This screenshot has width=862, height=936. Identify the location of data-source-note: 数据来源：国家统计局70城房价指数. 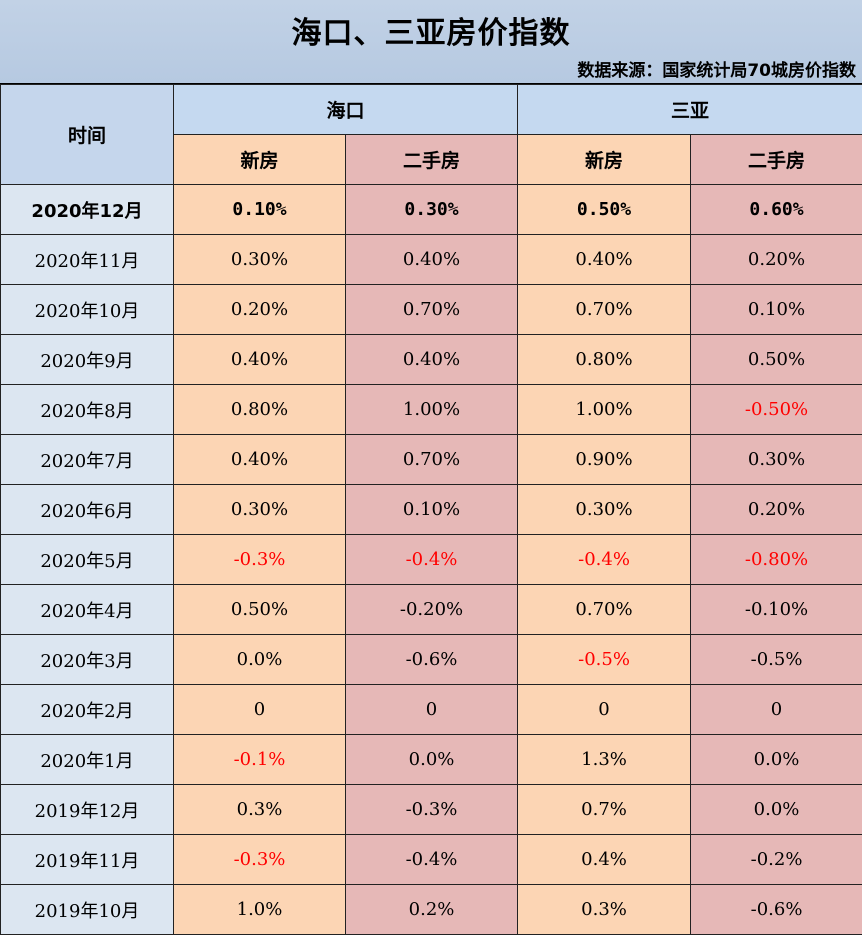
(716, 71).